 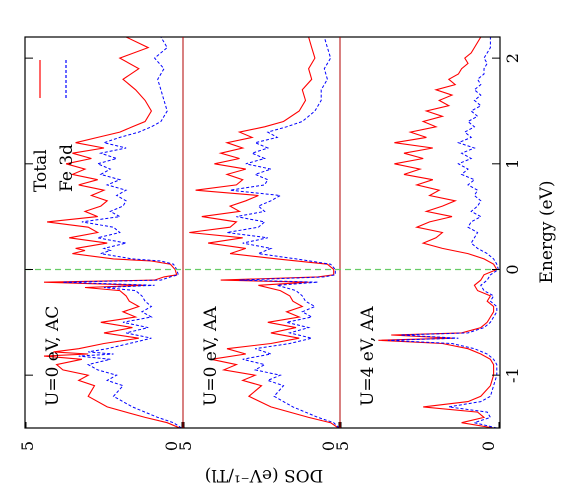 What do you see at coordinates (512, 269) in the screenshot?
I see `x-tick-label: 0` at bounding box center [512, 269].